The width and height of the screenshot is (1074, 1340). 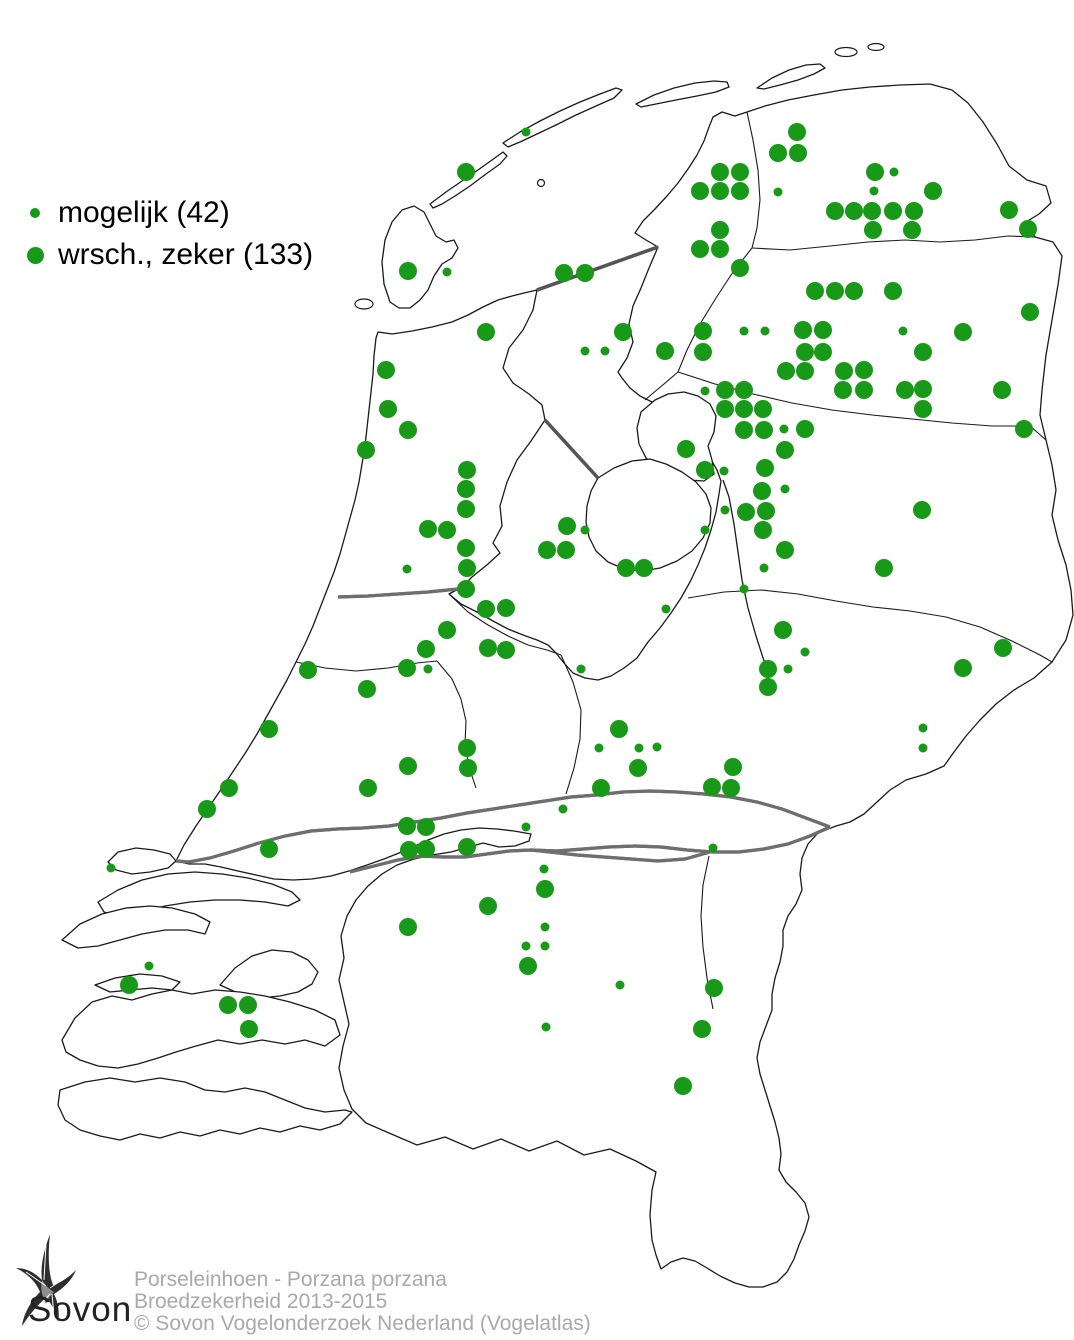 I want to click on island-ameland, so click(x=682, y=94).